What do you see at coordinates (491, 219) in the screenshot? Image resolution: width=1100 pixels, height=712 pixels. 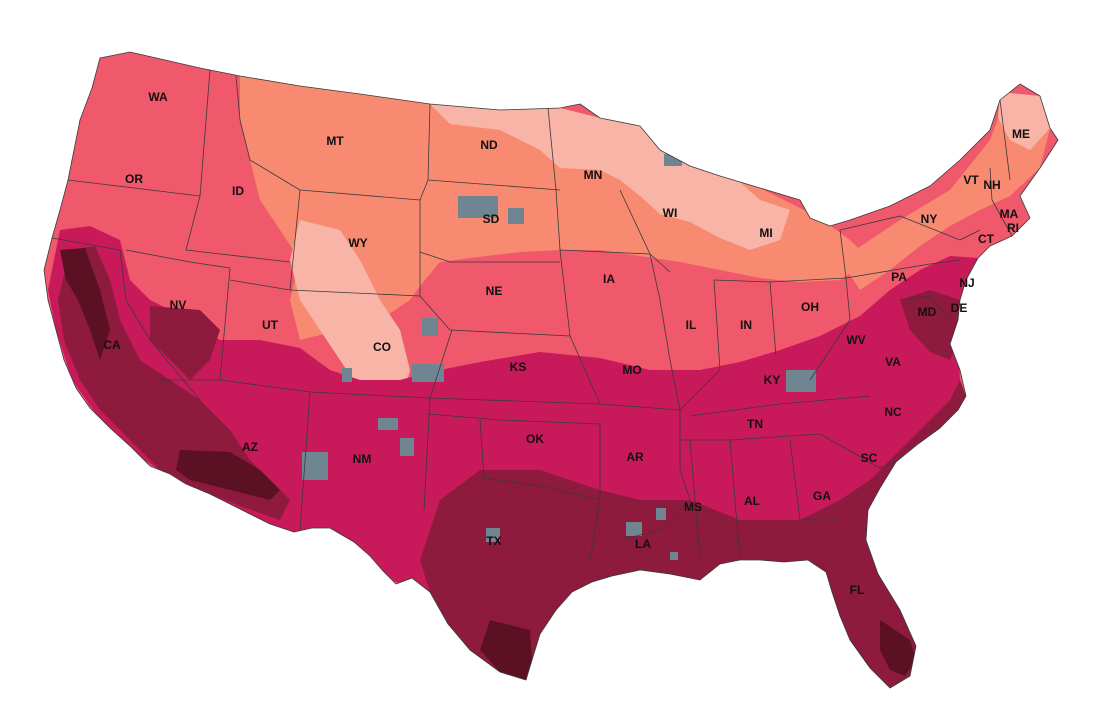 I see `state-label-sd: SD` at bounding box center [491, 219].